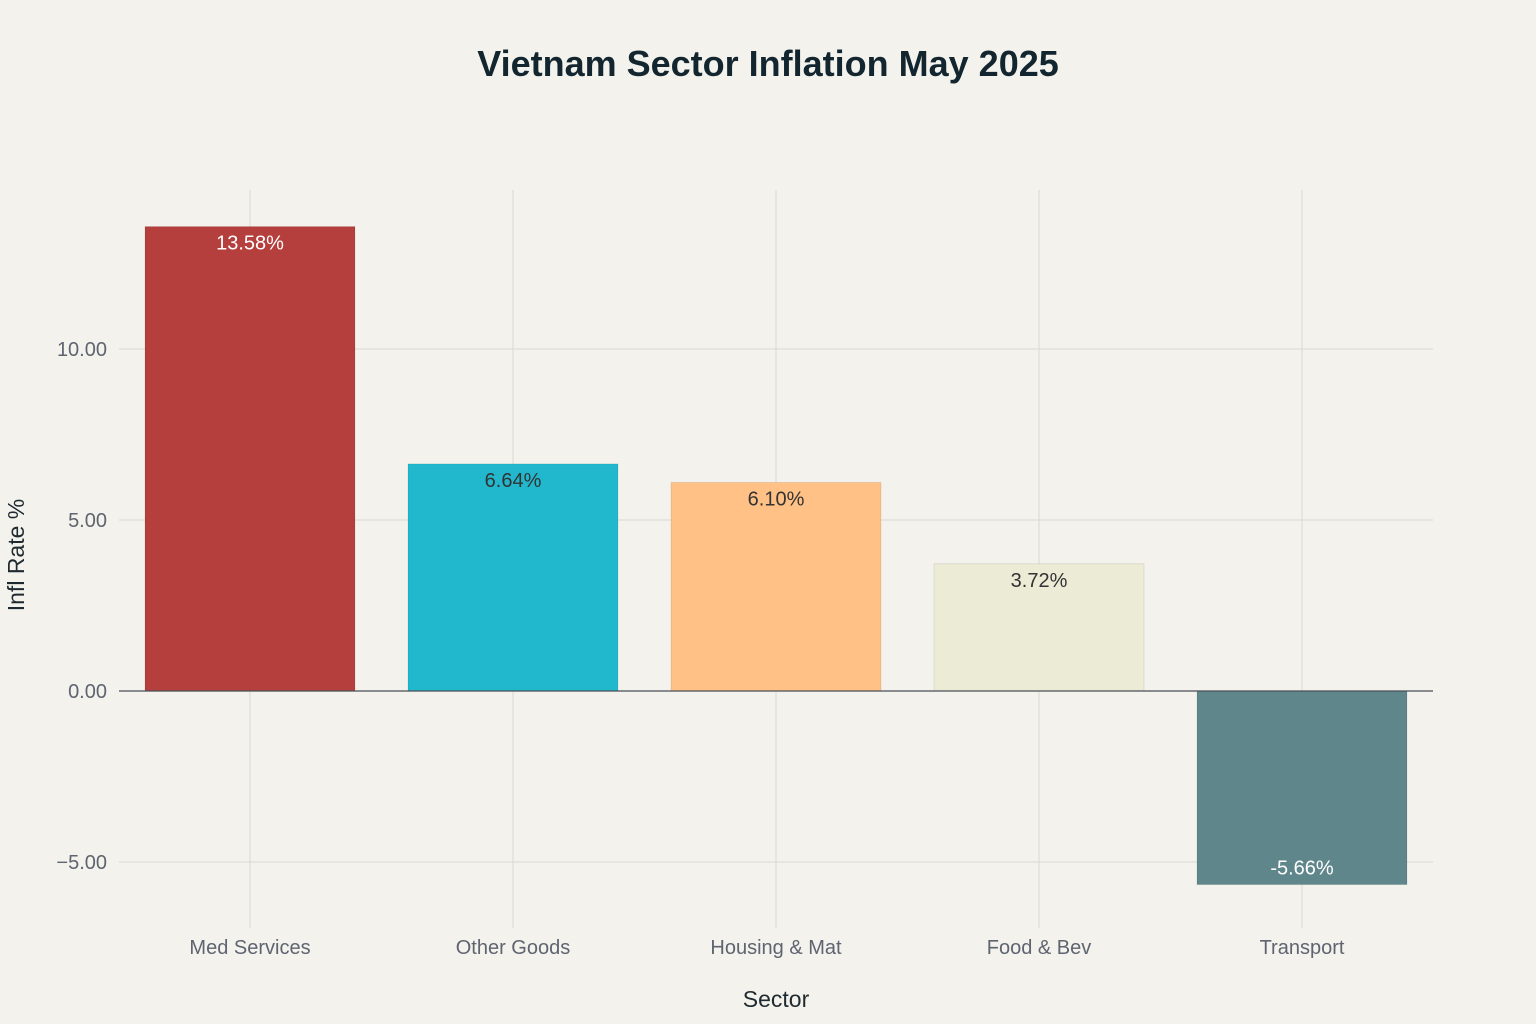  I want to click on bar-data-label: 6.10%, so click(776, 499).